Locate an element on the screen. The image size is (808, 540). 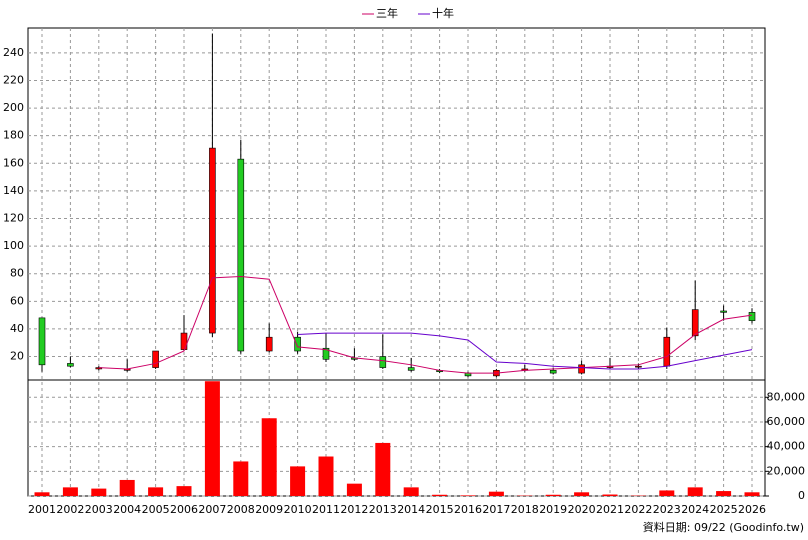
footer: 資料日期: 09/22 (Goodinfo.tw) is located at coordinates (723, 527).